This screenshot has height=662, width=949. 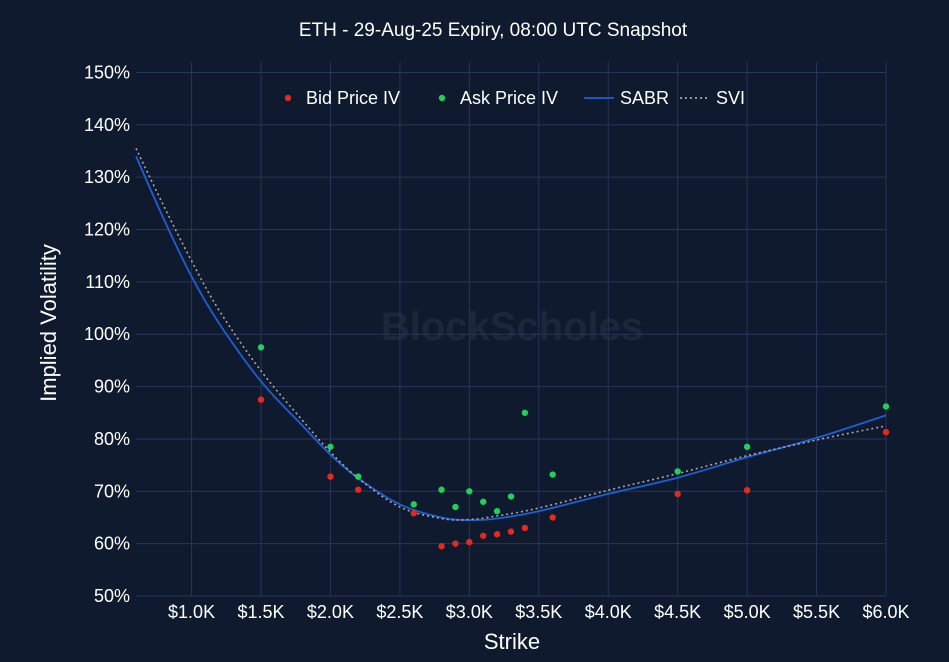 I want to click on x-tick-label: $2.5K, so click(x=399, y=612).